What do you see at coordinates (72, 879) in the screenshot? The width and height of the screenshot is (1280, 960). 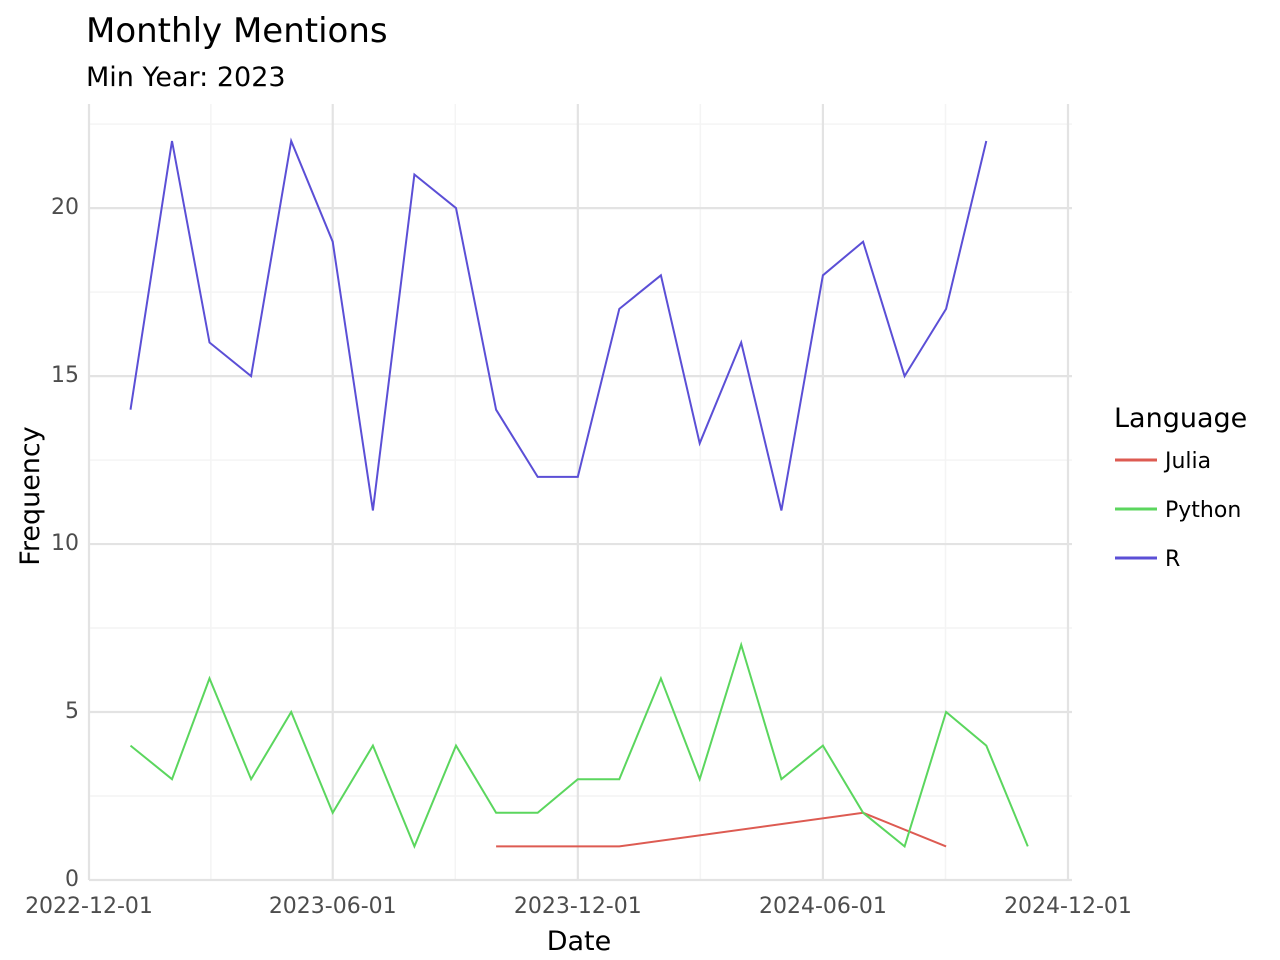 I see `y-tick-label: 0` at bounding box center [72, 879].